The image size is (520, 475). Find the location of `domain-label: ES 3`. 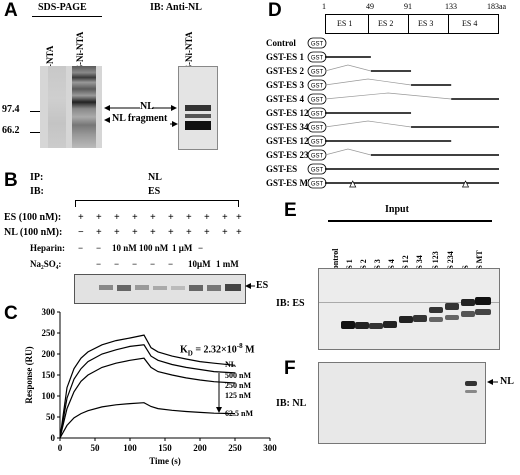

domain-label: ES 3 is located at coordinates (426, 23).